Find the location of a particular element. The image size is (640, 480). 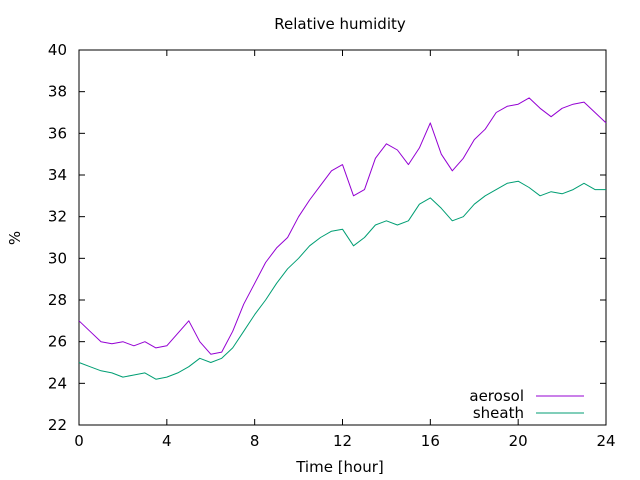

x-tick-label: 20 is located at coordinates (518, 441).